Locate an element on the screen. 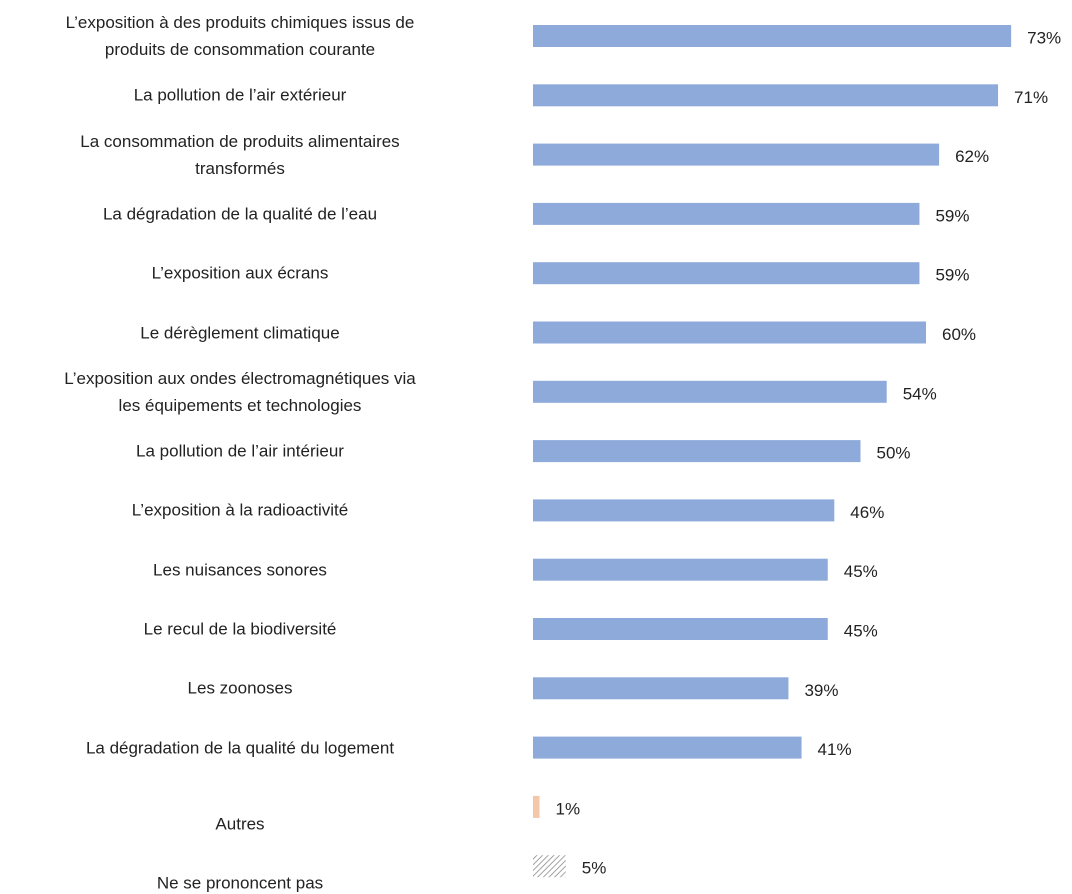 Image resolution: width=1072 pixels, height=894 pixels. value-label: 73% is located at coordinates (1044, 37).